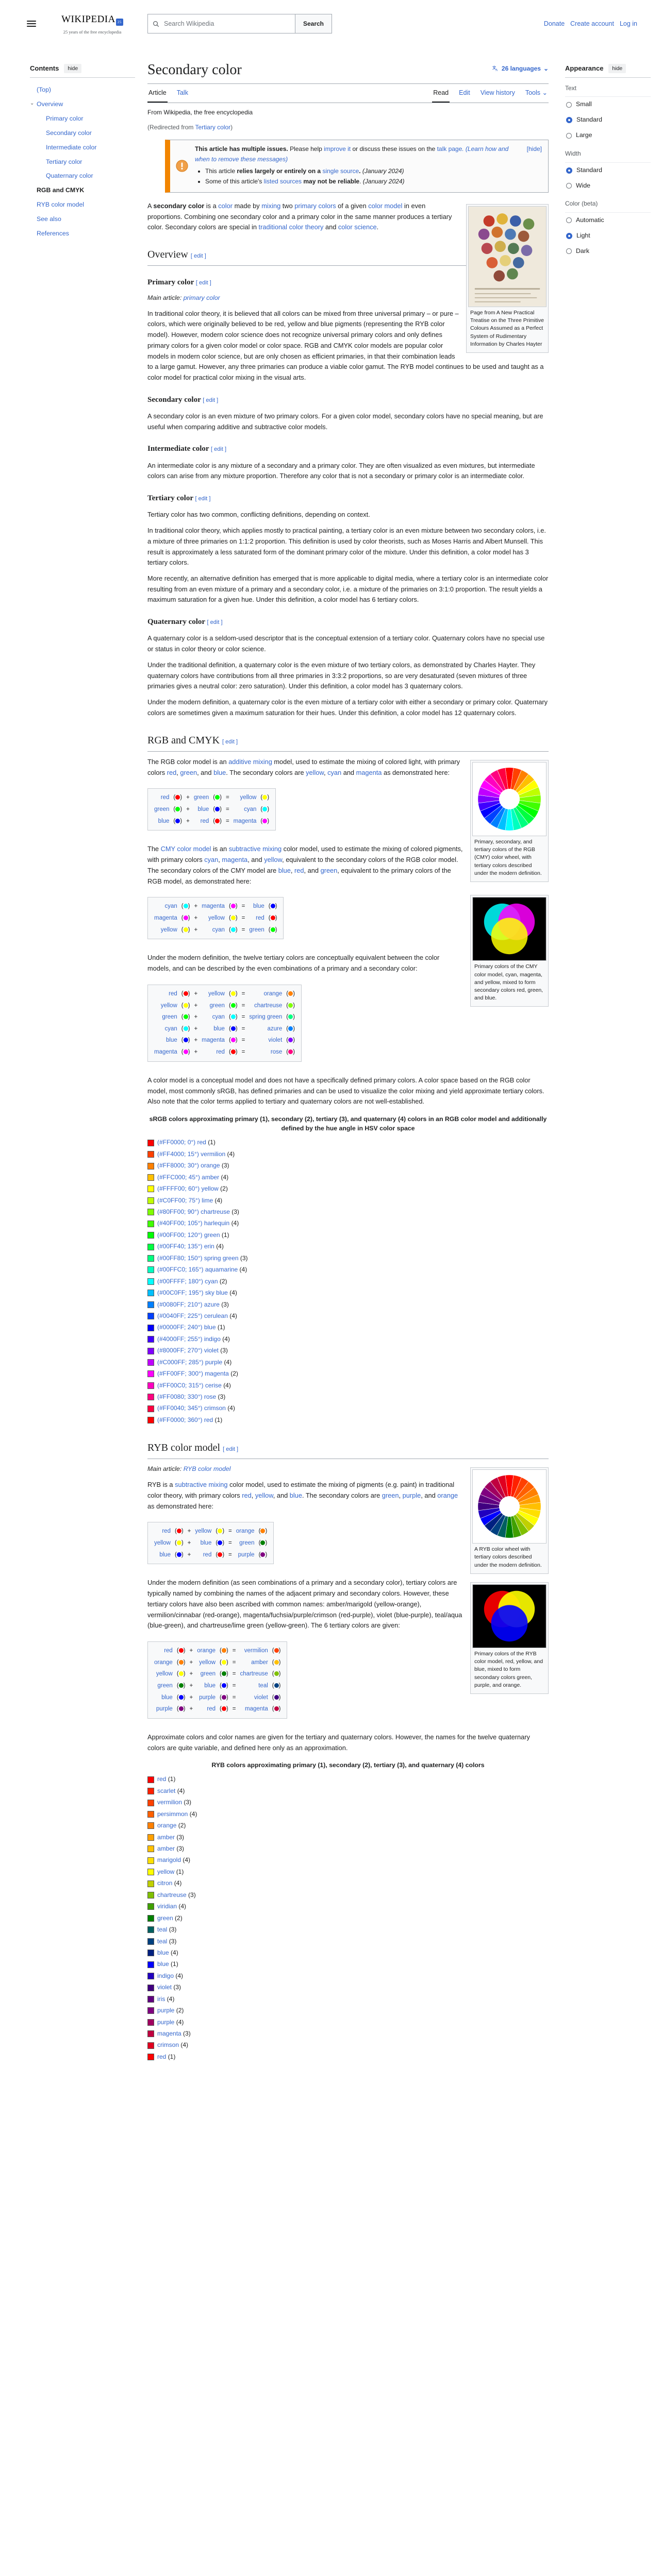 The height and width of the screenshot is (2576, 662). Describe the element at coordinates (61, 190) in the screenshot. I see `toc-item-label: RGB and CMYK` at that location.